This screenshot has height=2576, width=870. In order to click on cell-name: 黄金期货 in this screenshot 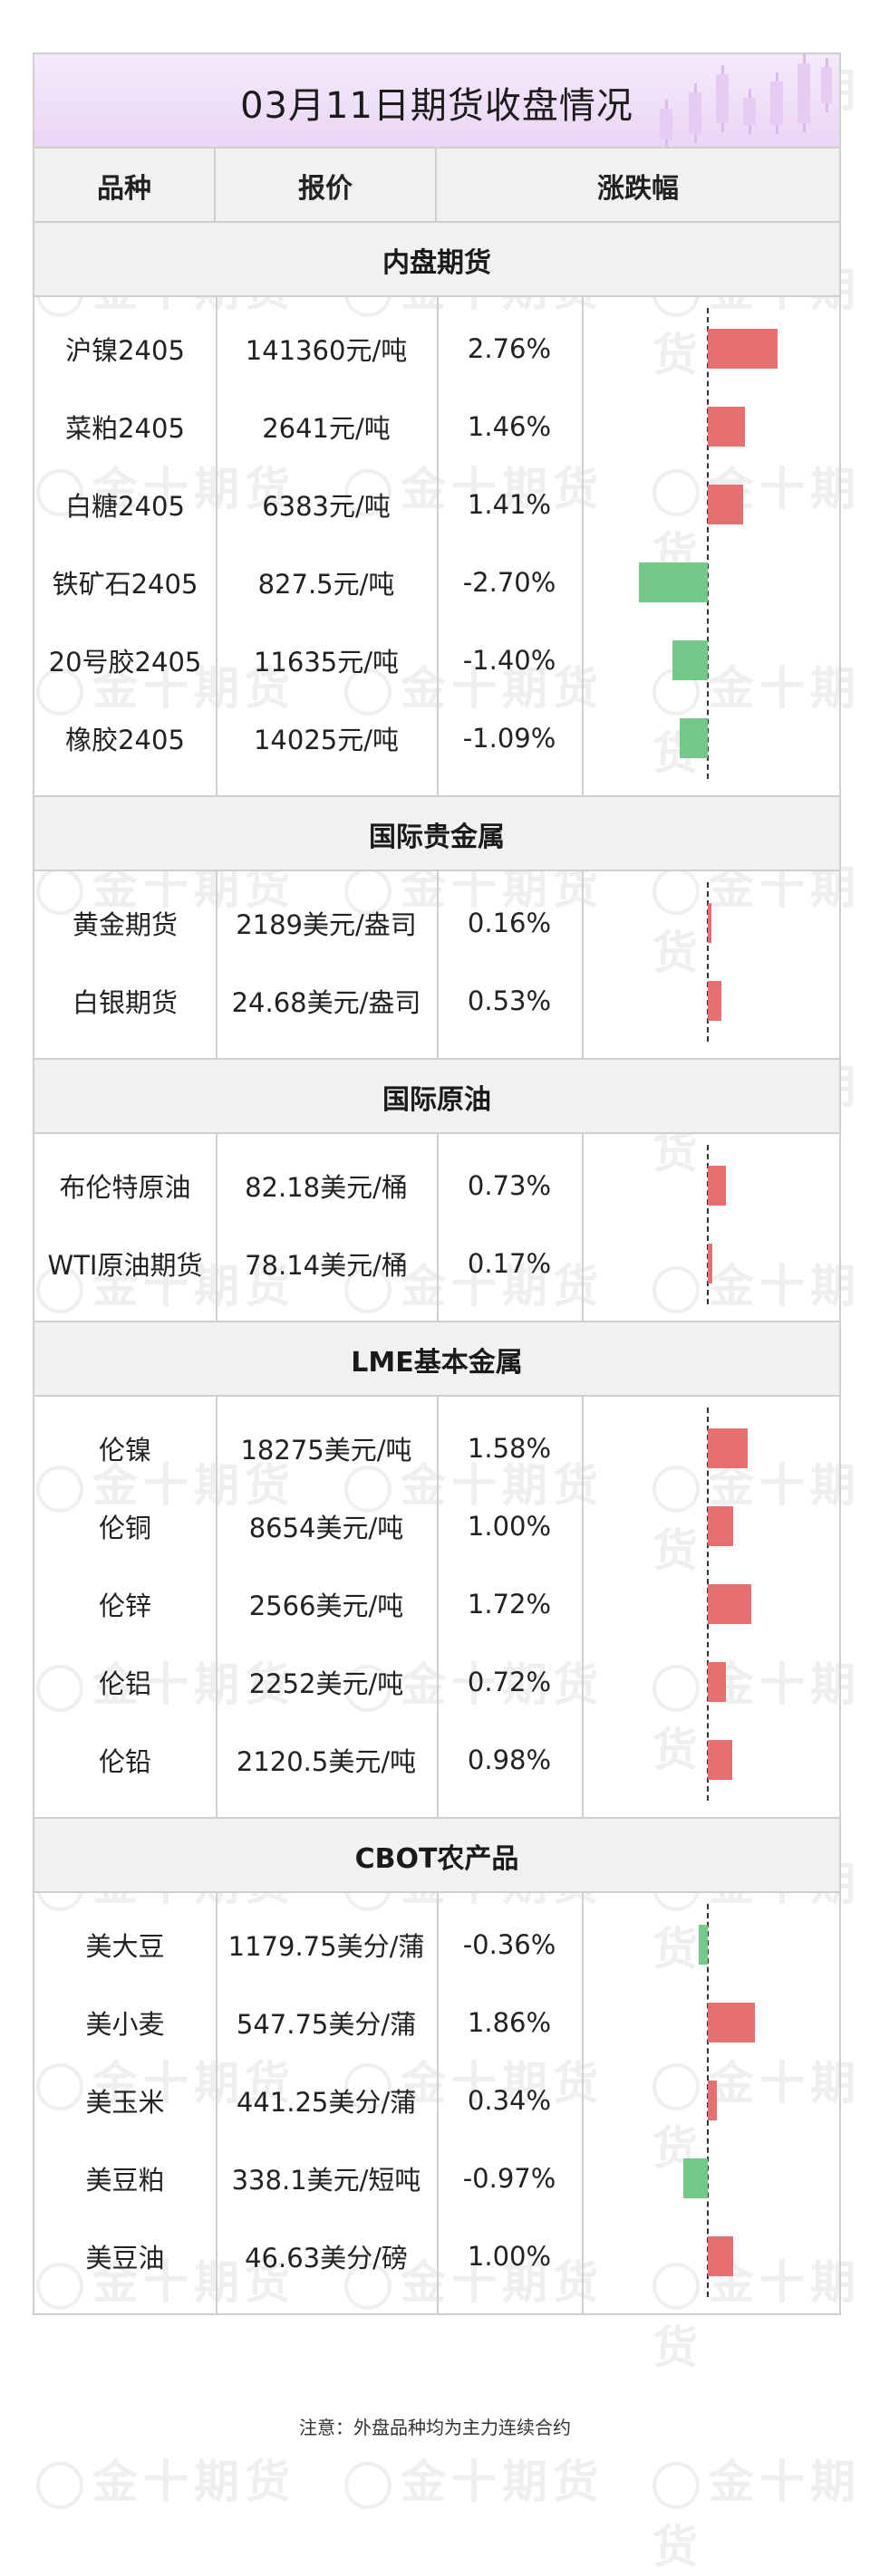, I will do `click(125, 924)`.